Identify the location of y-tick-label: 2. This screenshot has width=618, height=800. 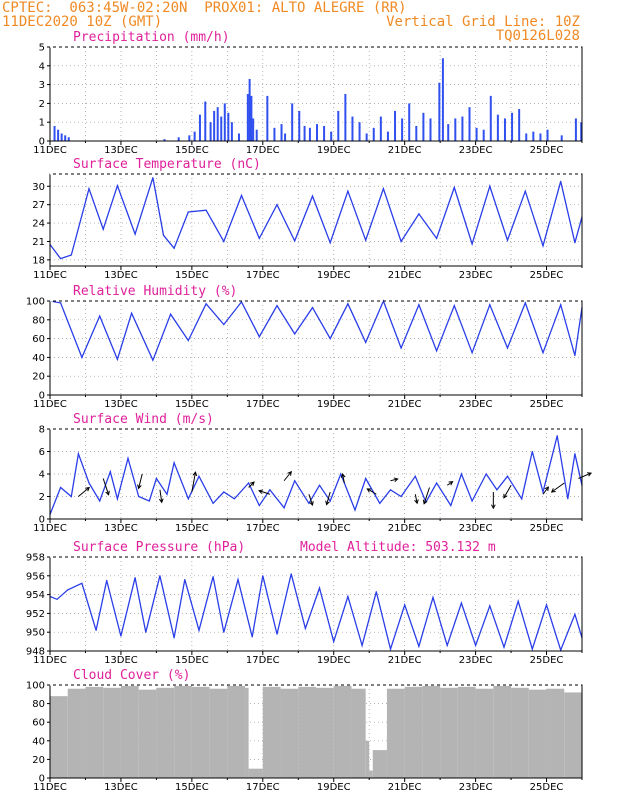
(42, 497).